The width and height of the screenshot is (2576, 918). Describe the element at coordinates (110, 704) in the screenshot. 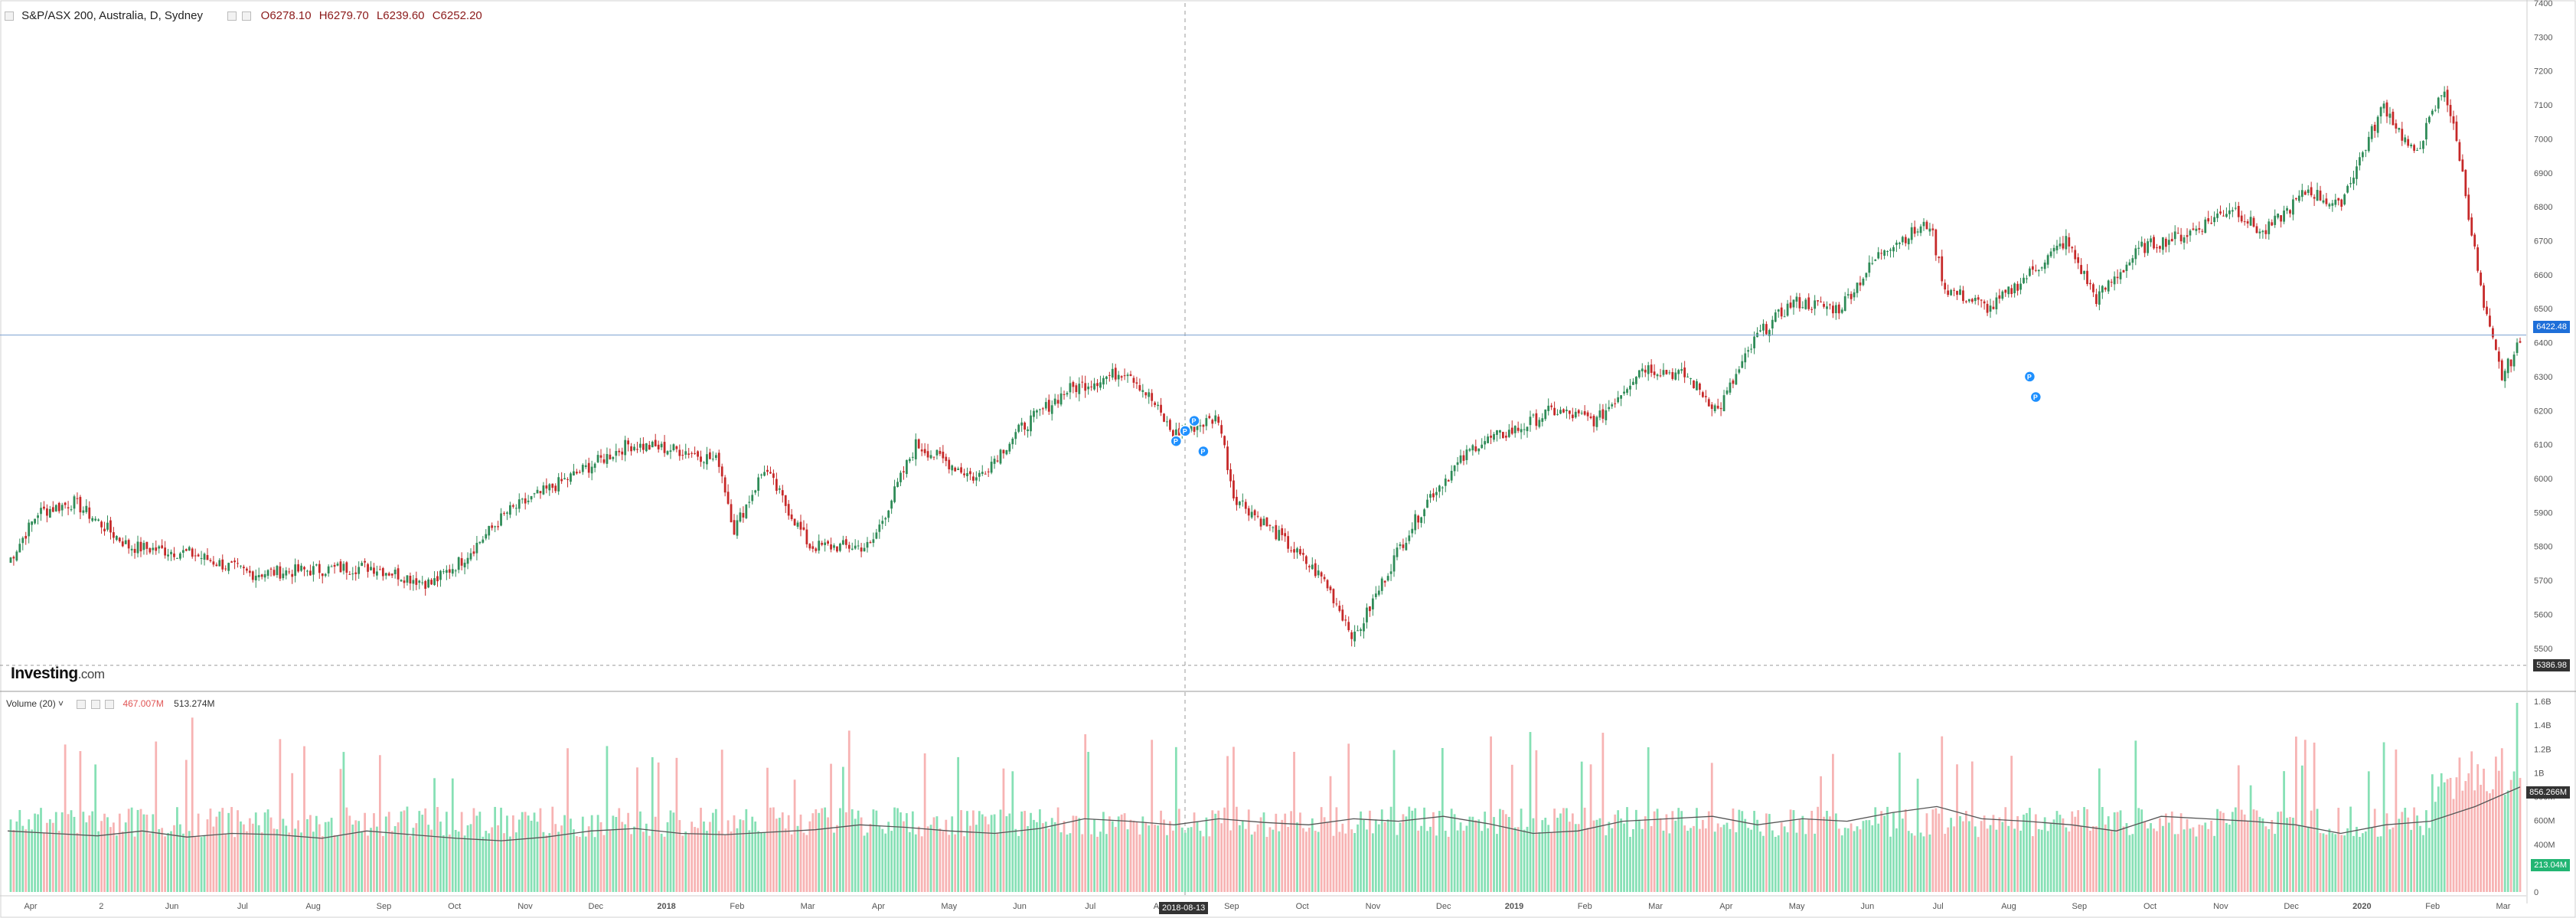

I see `volume-remove-icon` at that location.